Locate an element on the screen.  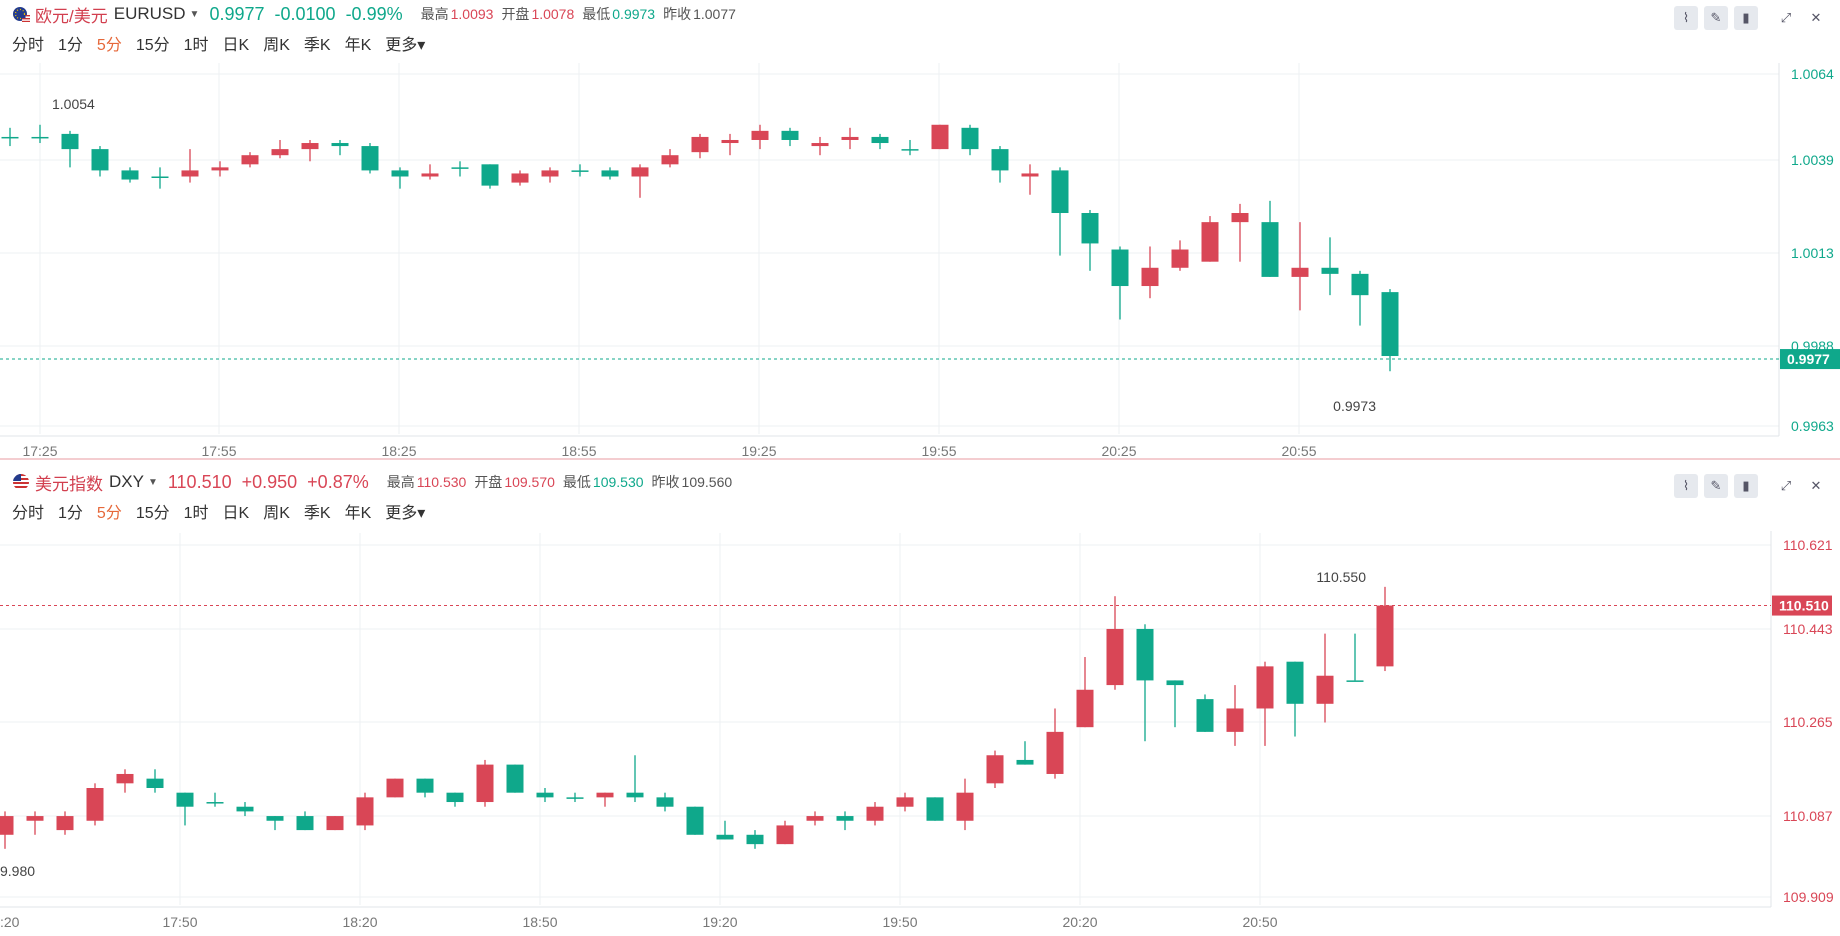
period-tabs: 分时 1分 5分 15分 1时 日K 周K 季K 年K 更多▾ is located at coordinates (225, 43).